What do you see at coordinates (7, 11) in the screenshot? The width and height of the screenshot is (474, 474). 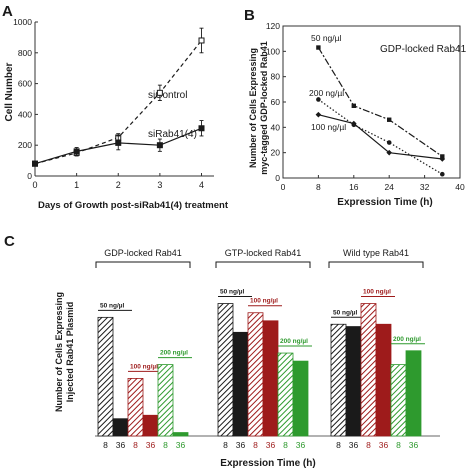 I see `panel-label-a: A` at bounding box center [7, 11].